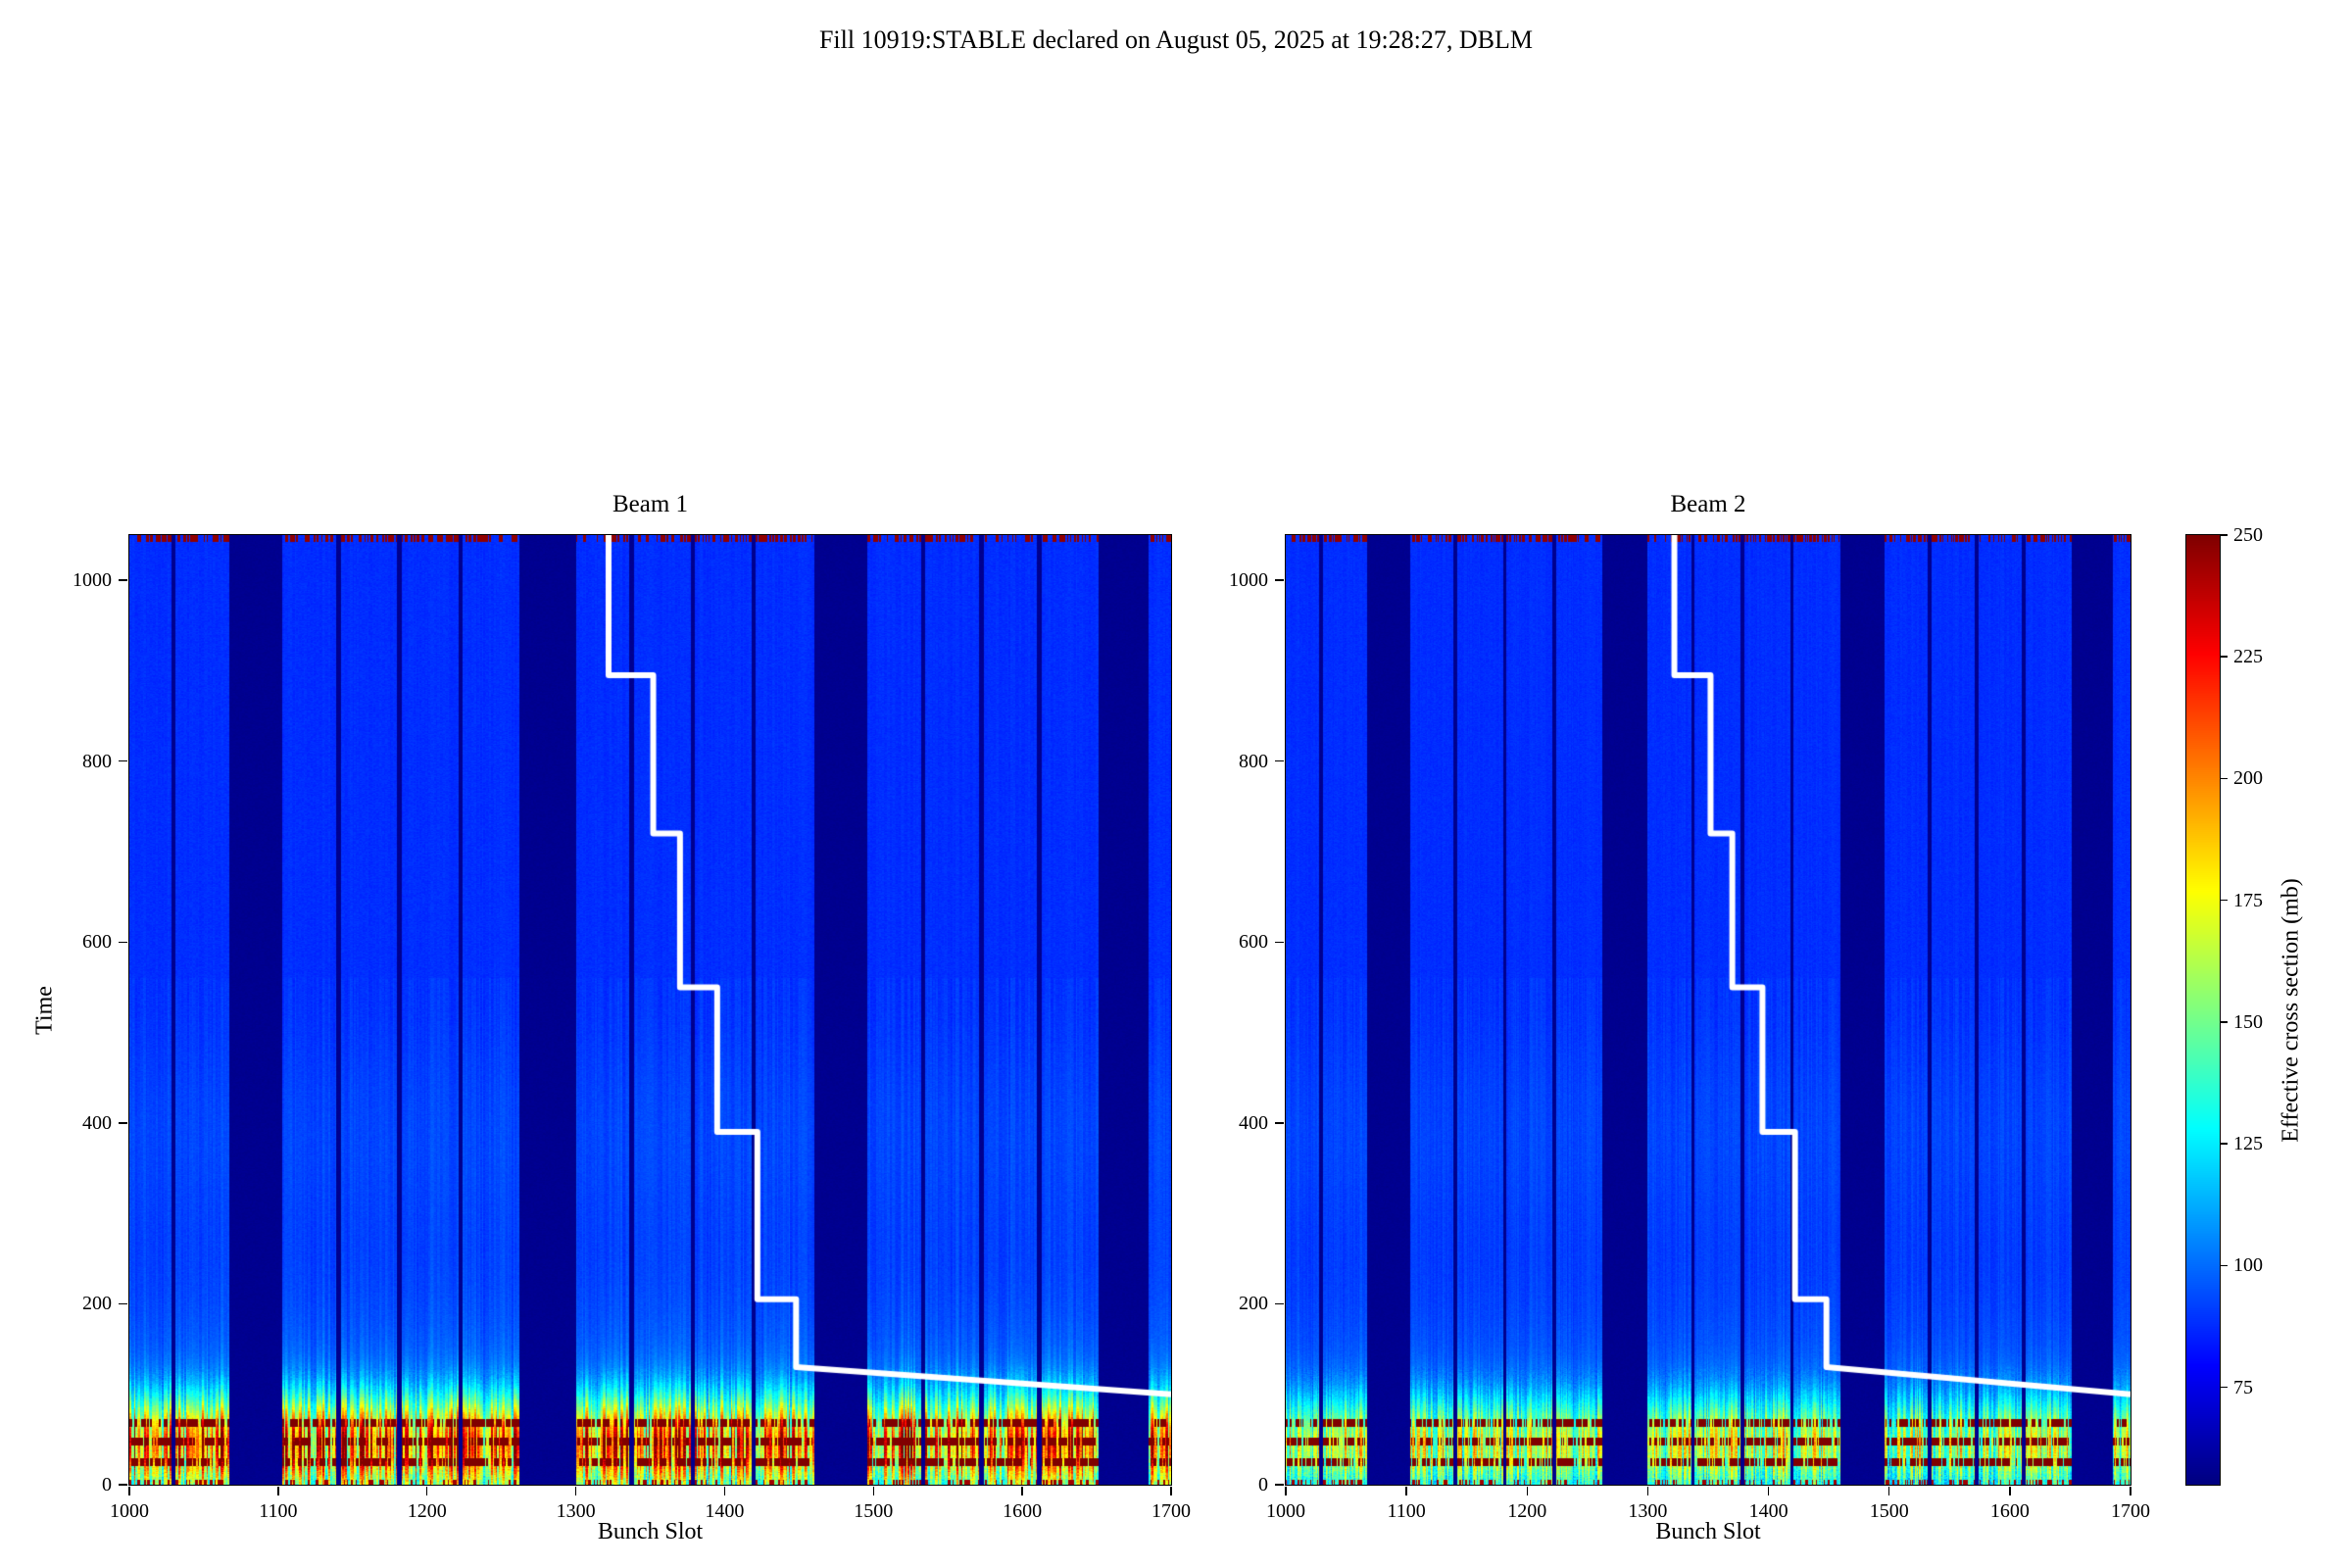 The width and height of the screenshot is (2352, 1568). I want to click on beam1-xlabel: Bunch Slot, so click(650, 1531).